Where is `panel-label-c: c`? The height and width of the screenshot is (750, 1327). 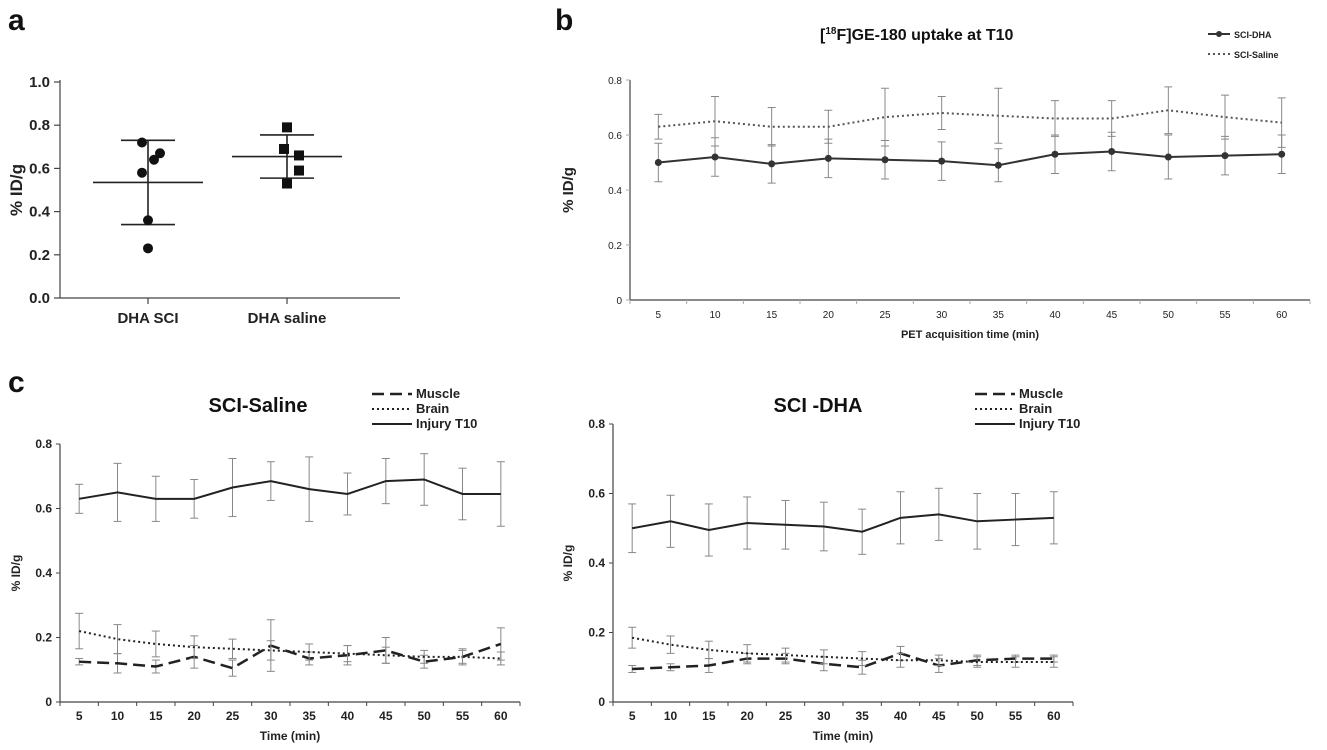
panel-label-c: c is located at coordinates (16, 382).